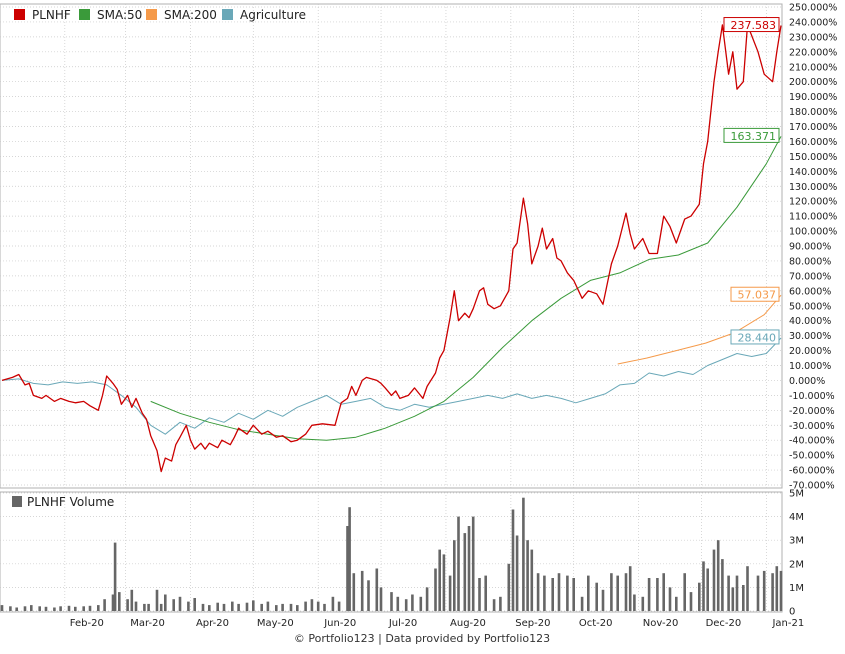 The image size is (845, 654). Describe the element at coordinates (596, 623) in the screenshot. I see `x-tick-label: Oct-20` at that location.